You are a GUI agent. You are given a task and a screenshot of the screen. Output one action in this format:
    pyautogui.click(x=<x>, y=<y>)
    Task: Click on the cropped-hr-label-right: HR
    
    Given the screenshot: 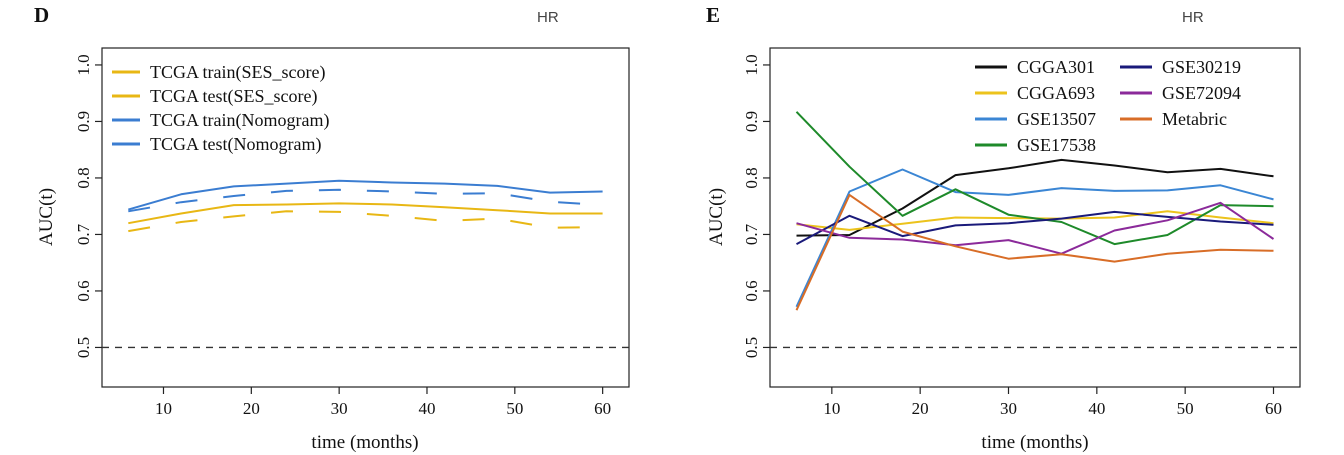 What is the action you would take?
    pyautogui.click(x=1193, y=17)
    